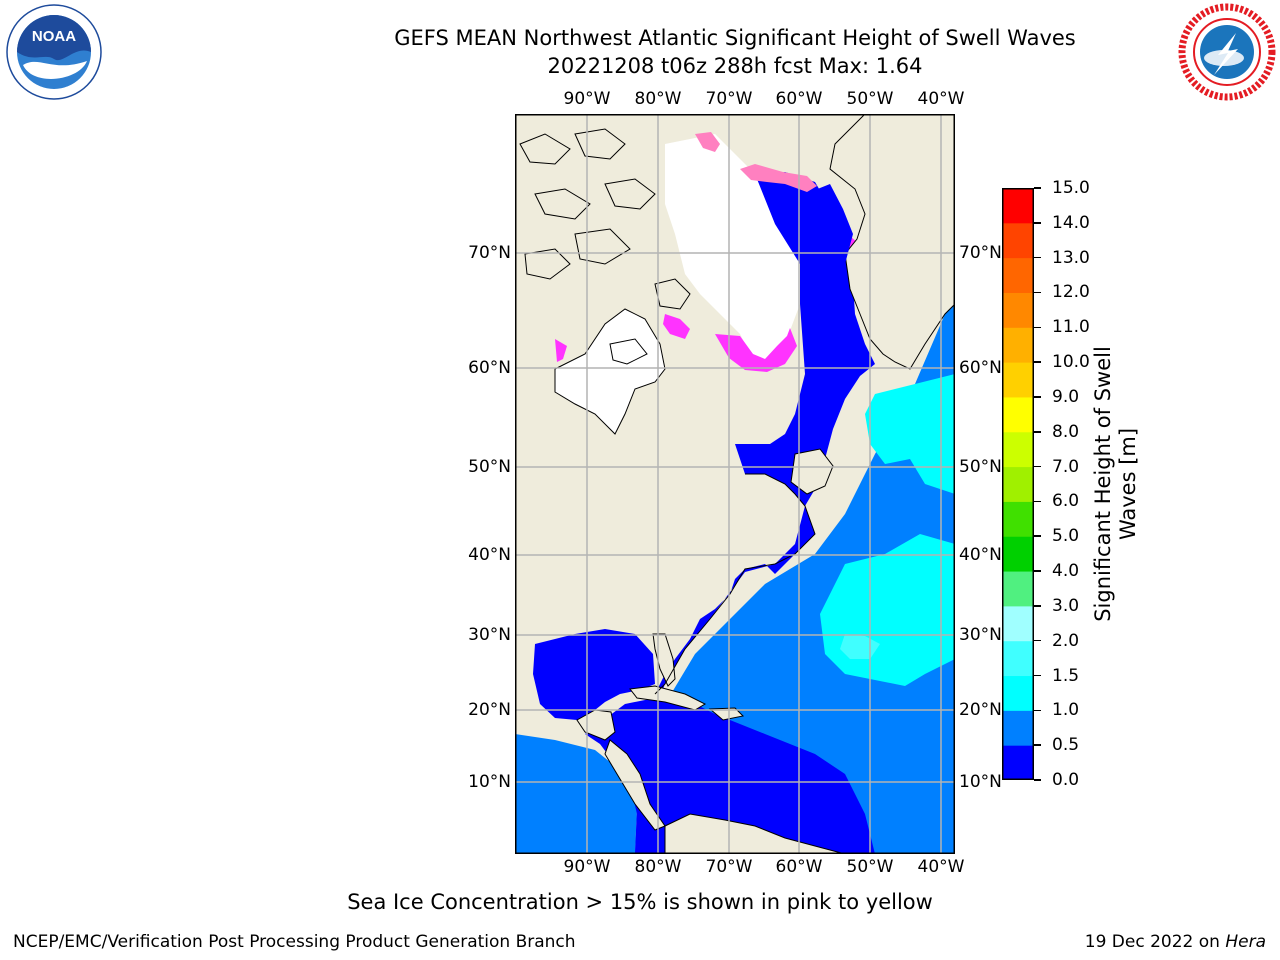 The image size is (1280, 960). Describe the element at coordinates (980, 555) in the screenshot. I see `lat-label-right-40n: 40°N` at that location.